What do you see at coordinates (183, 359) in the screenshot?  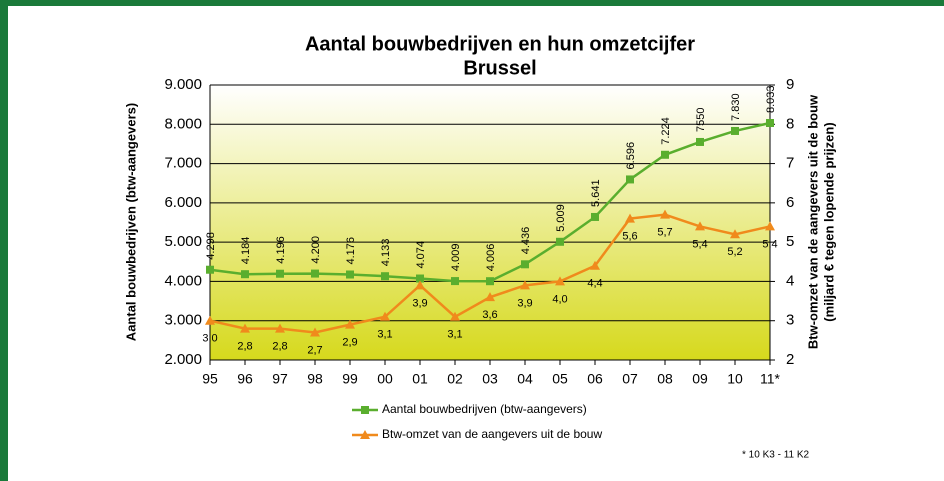 I see `y-tick-label: 2.000` at bounding box center [183, 359].